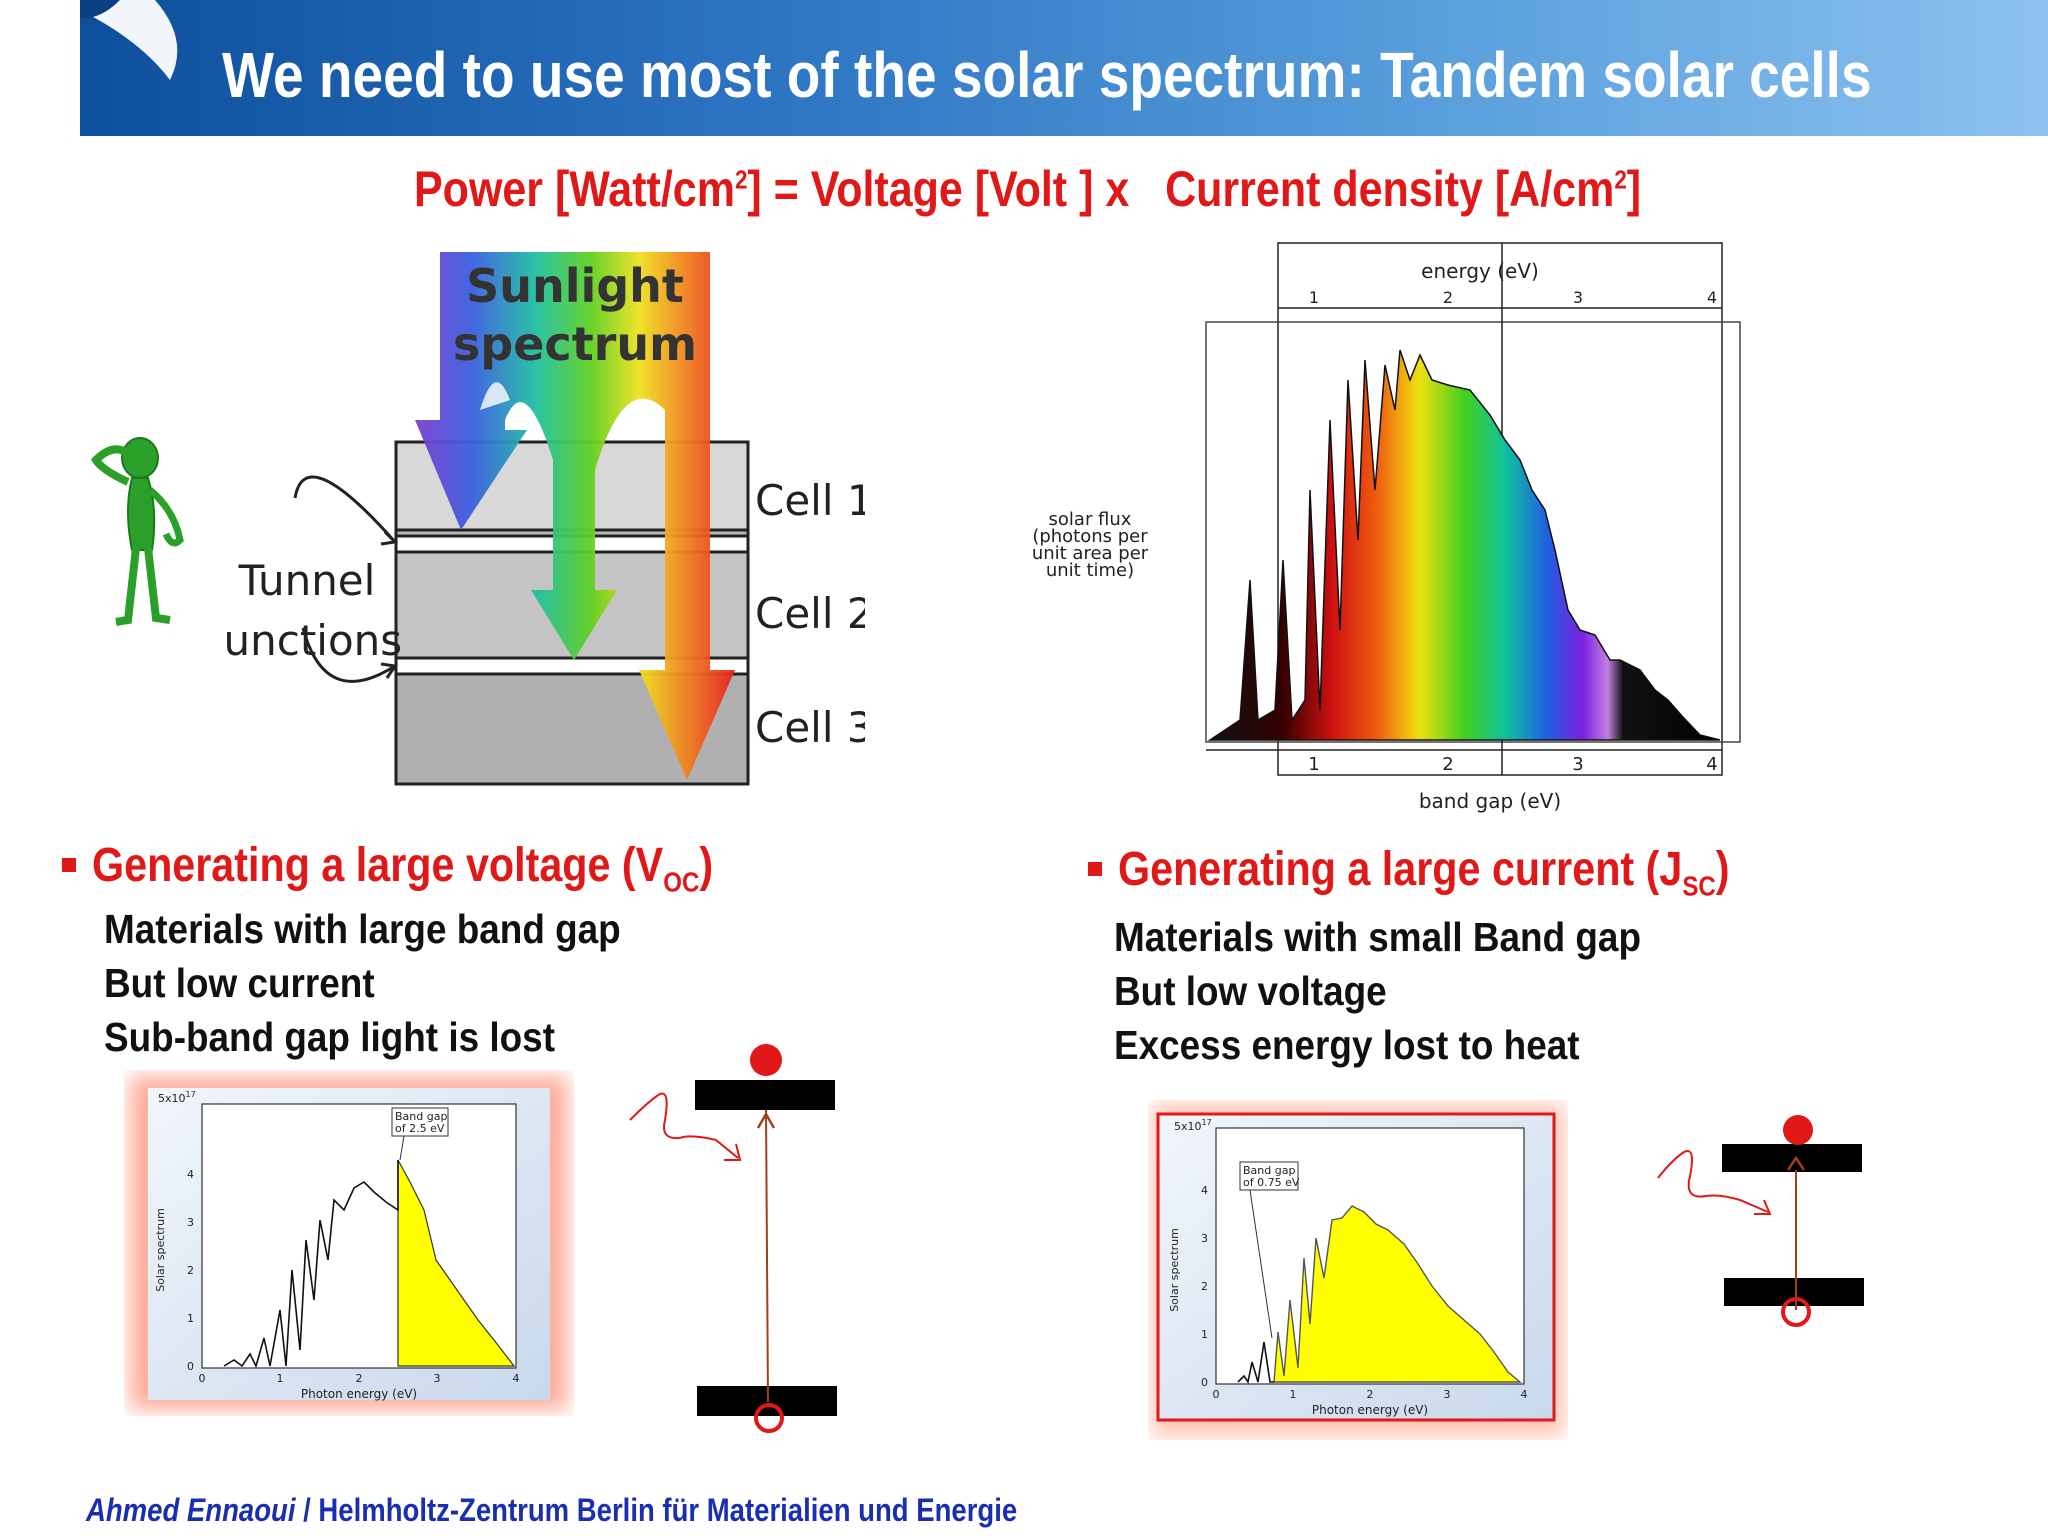 This screenshot has height=1536, width=2048. Describe the element at coordinates (1490, 801) in the screenshot. I see `band-gap-axis-label: band gap (eV)` at that location.